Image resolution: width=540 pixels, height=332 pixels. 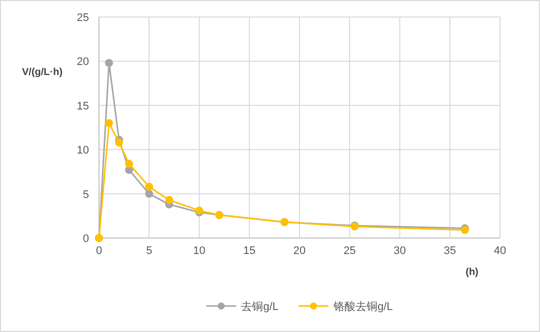 What do you see at coordinates (149, 251) in the screenshot?
I see `x-tick-label: 5` at bounding box center [149, 251].